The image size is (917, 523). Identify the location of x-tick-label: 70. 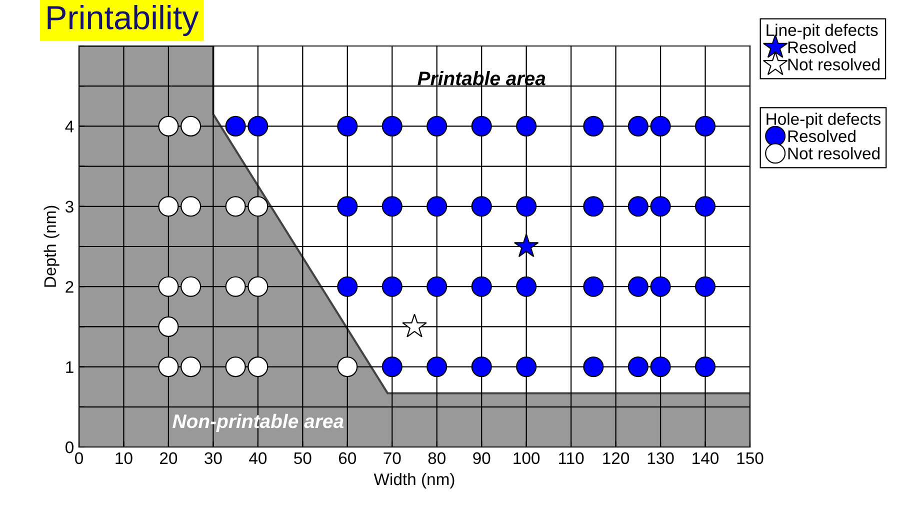
(392, 458).